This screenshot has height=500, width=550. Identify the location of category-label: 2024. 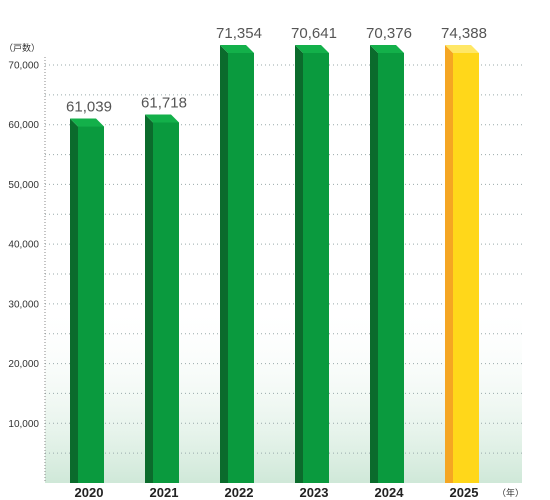
(390, 492).